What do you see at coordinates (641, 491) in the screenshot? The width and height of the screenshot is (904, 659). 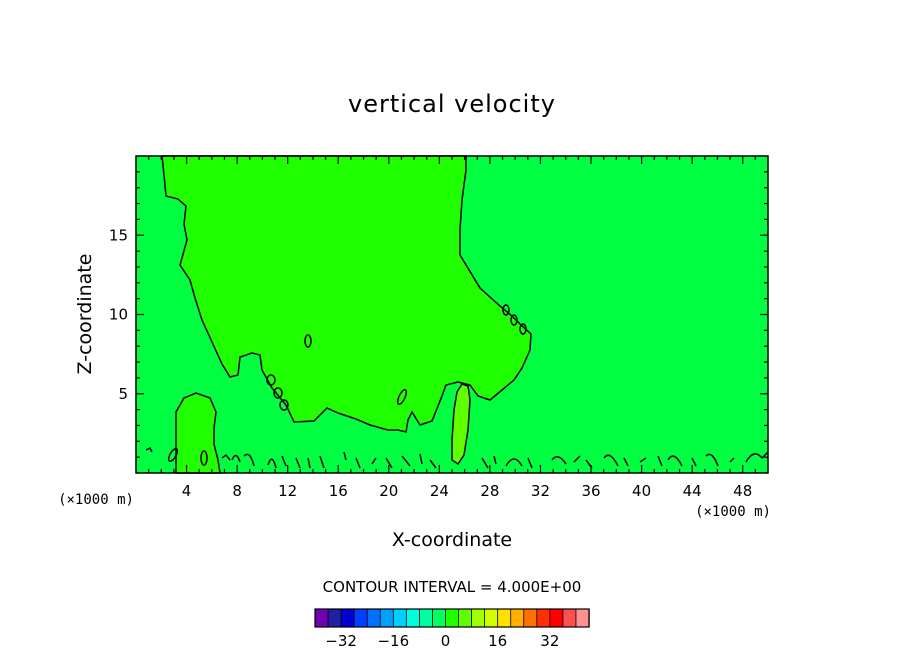 I see `x-tick-label: 40` at bounding box center [641, 491].